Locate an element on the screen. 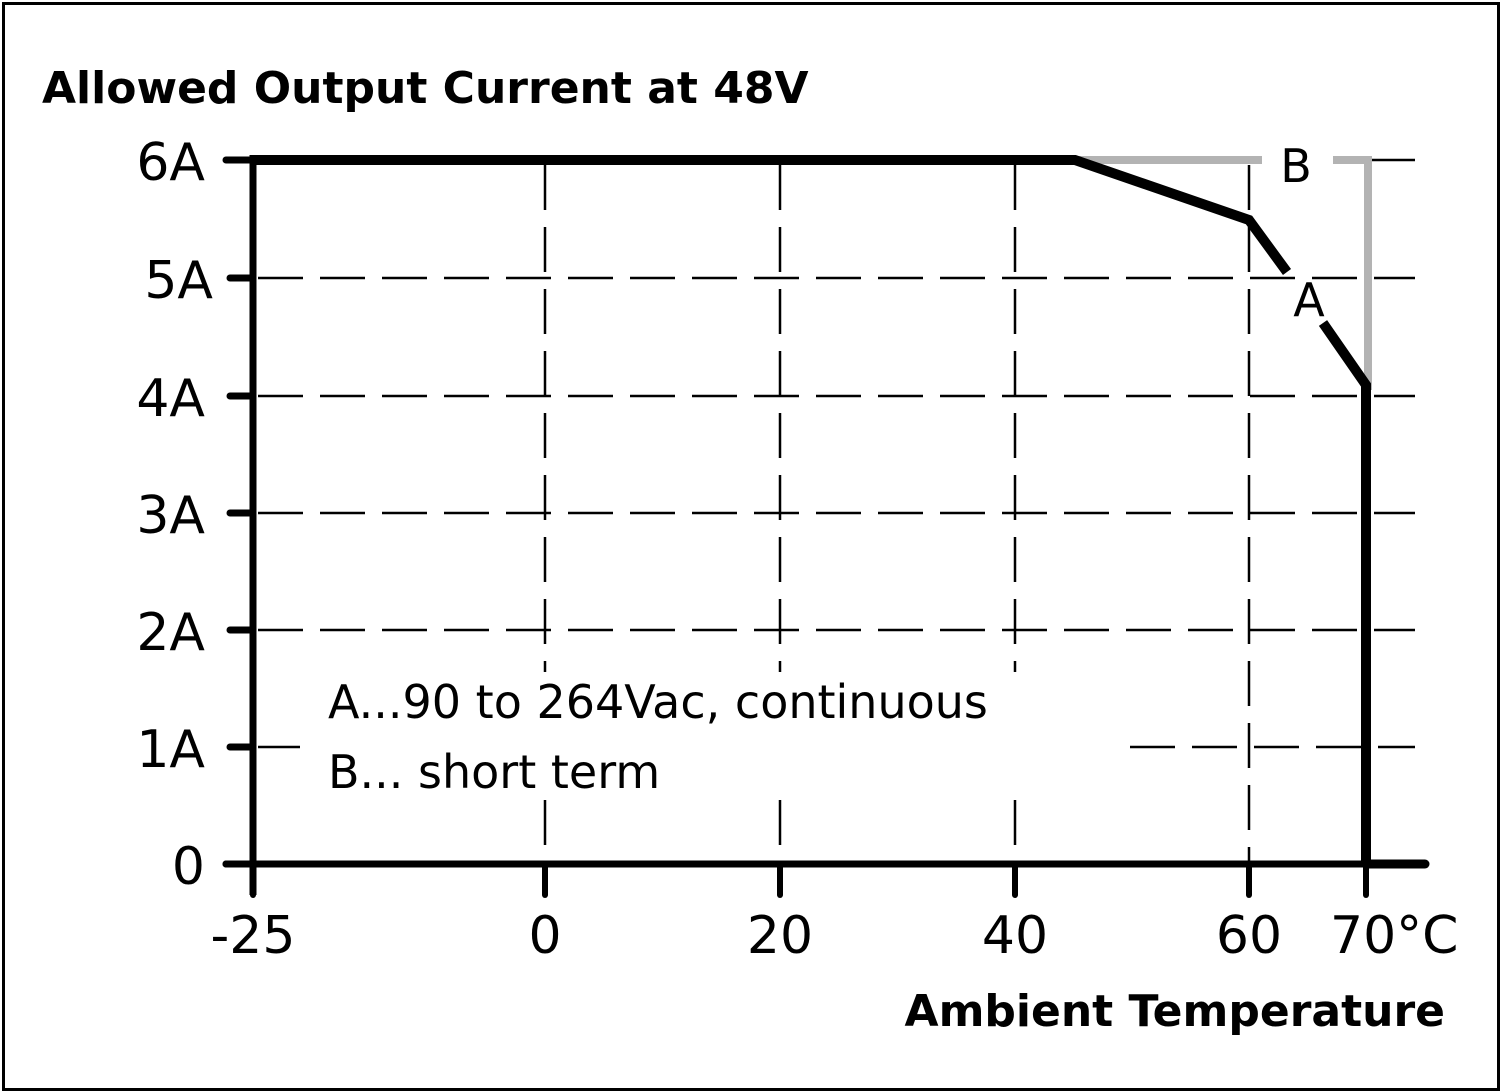 The height and width of the screenshot is (1091, 1500). y-tick-labels: 6A 5A 4A 3A 2A 1A 0 is located at coordinates (174, 515).